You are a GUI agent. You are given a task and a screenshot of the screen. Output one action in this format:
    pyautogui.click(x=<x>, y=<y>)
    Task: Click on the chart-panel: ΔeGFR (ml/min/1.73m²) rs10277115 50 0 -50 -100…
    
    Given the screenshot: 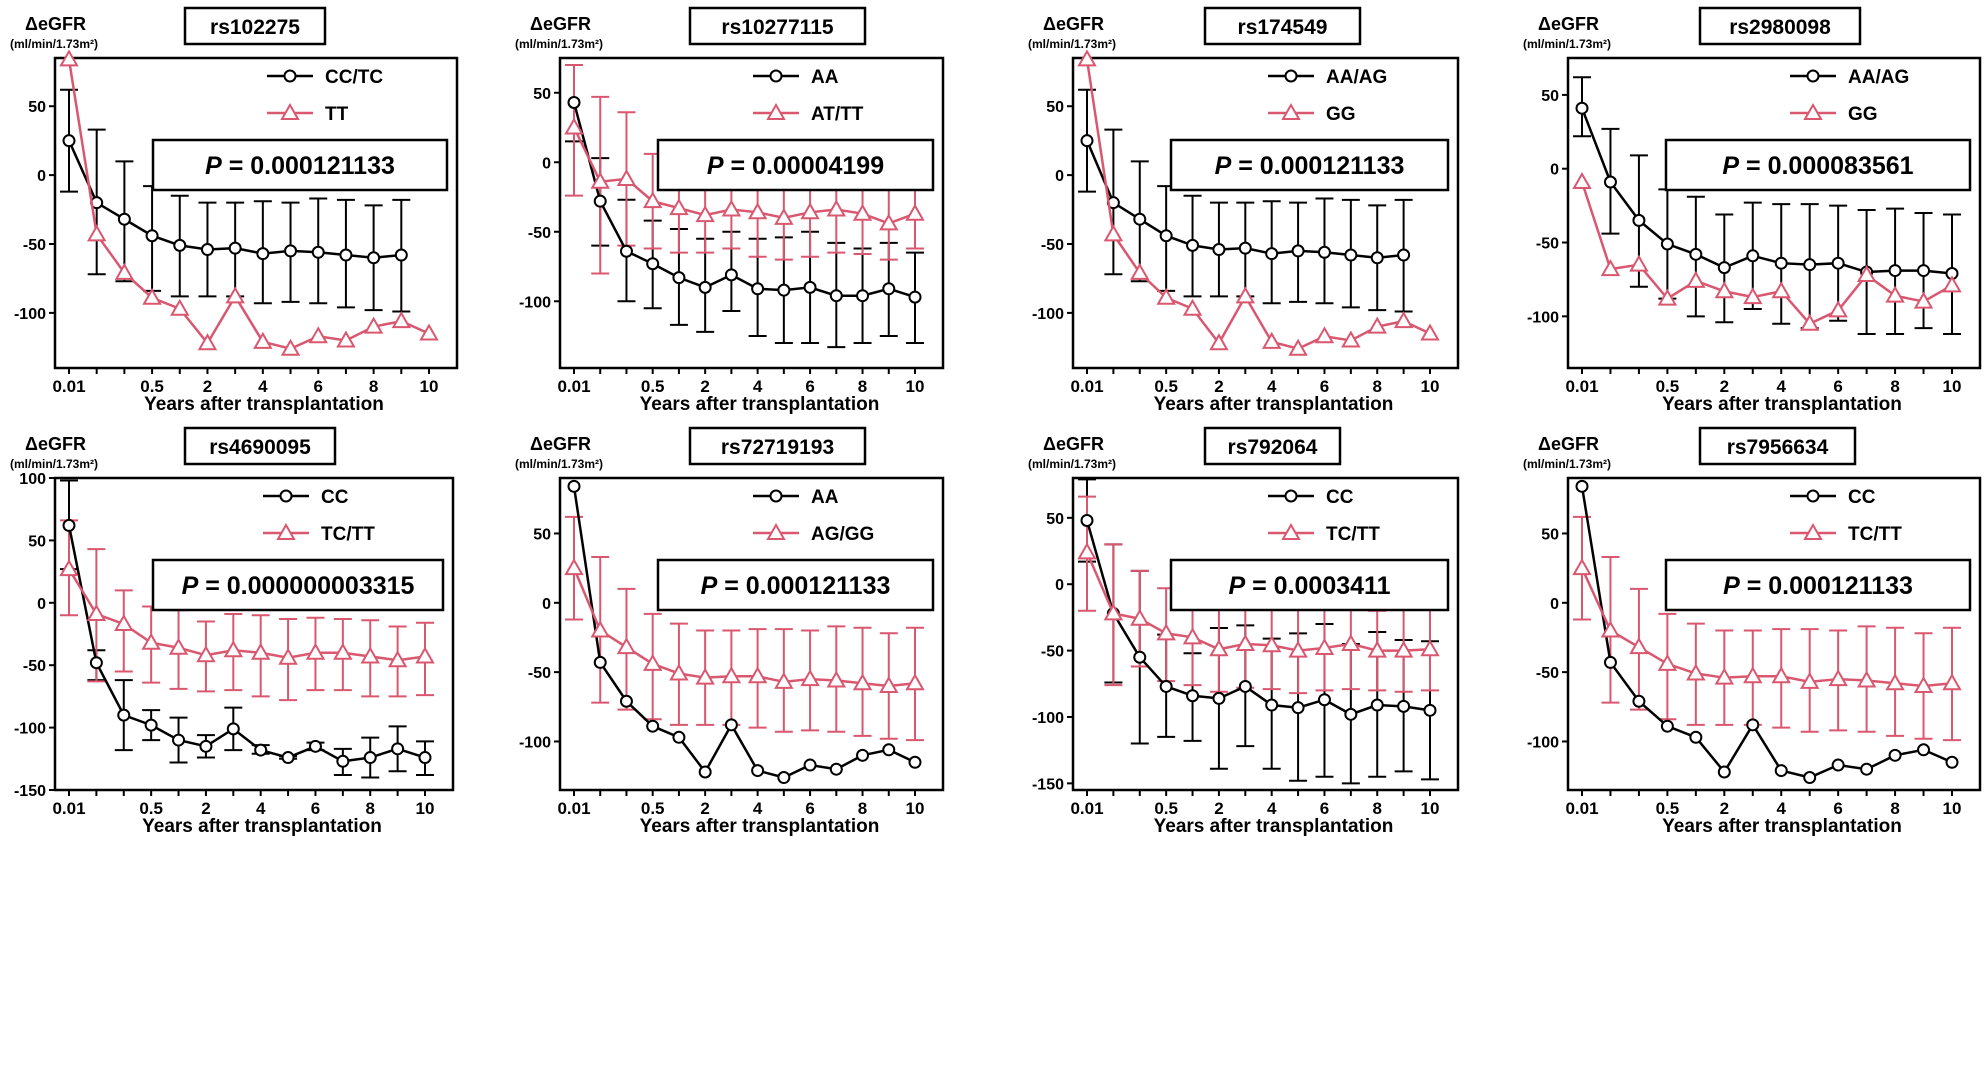 What is the action you would take?
    pyautogui.click(x=730, y=210)
    